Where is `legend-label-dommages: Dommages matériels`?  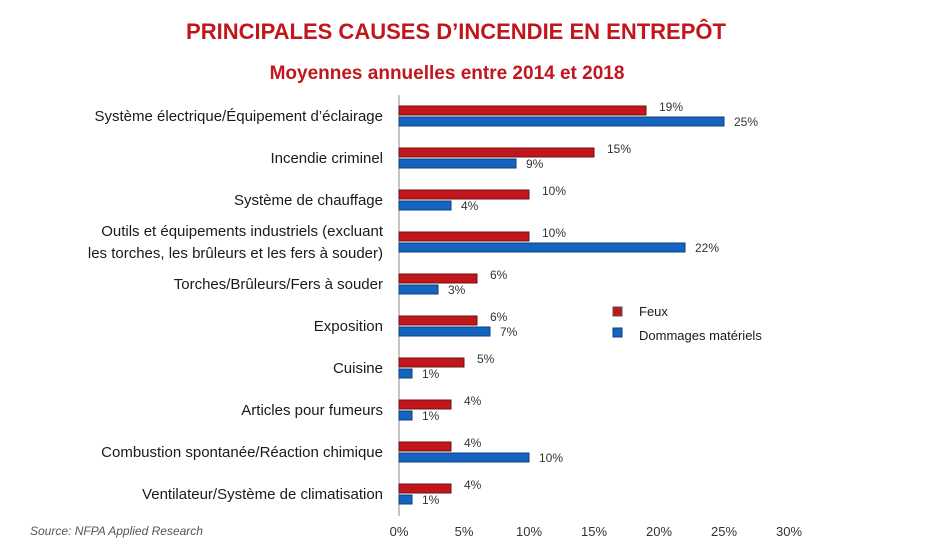
legend-label-dommages: Dommages matériels is located at coordinates (700, 335).